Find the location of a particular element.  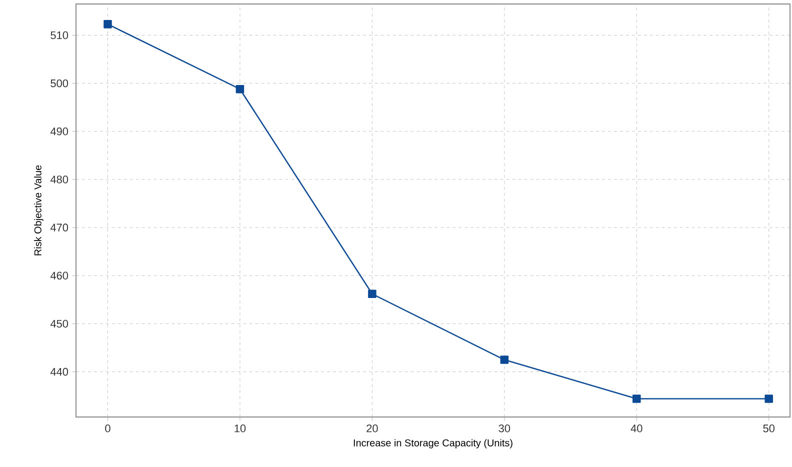

x-tick-label: 50 is located at coordinates (769, 428).